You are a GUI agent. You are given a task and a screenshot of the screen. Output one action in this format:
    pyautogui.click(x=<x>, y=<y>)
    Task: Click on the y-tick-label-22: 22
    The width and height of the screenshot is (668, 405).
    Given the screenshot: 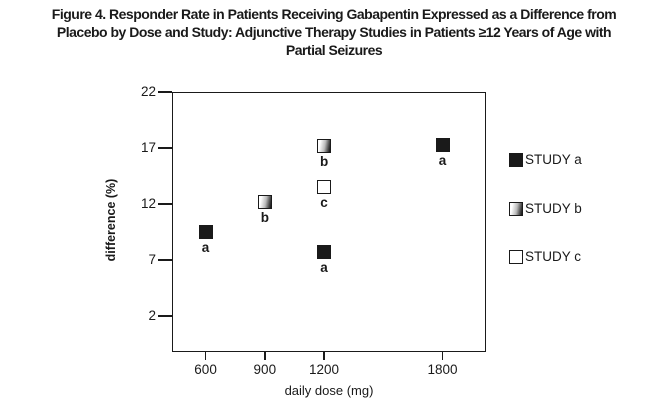 What is the action you would take?
    pyautogui.click(x=148, y=91)
    